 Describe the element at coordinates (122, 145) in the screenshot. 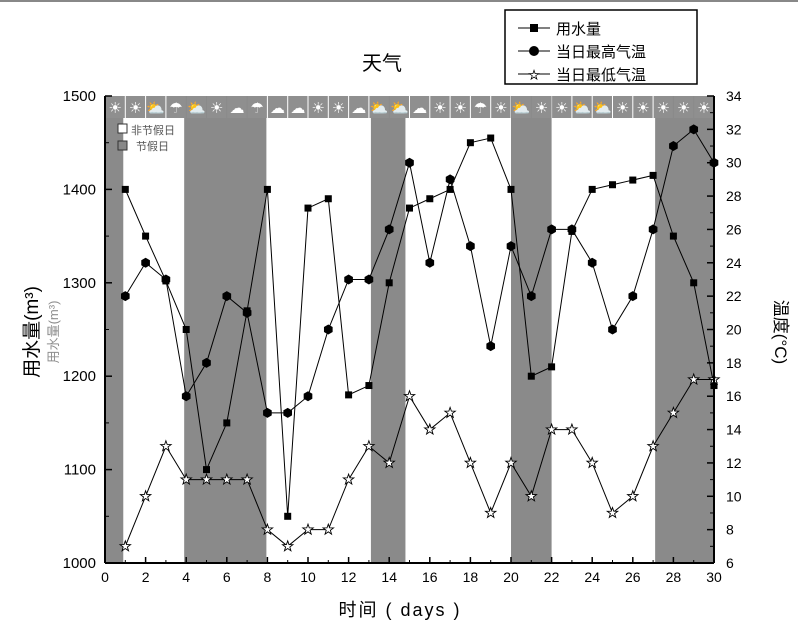

I see `shade-legend-swatch-holiday` at that location.